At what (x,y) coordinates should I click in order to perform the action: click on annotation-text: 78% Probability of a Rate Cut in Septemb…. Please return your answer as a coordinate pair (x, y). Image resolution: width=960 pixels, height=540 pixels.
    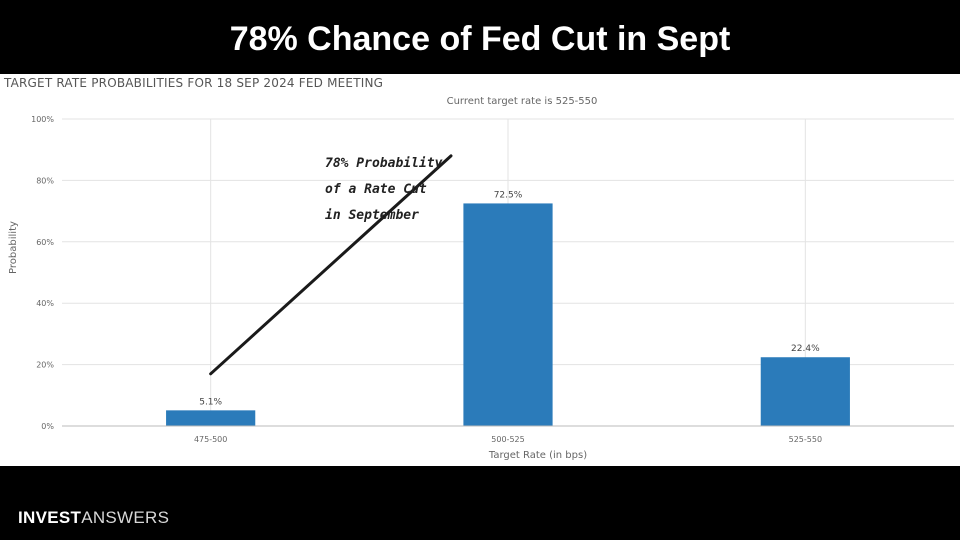
    Looking at the image, I should click on (415, 190).